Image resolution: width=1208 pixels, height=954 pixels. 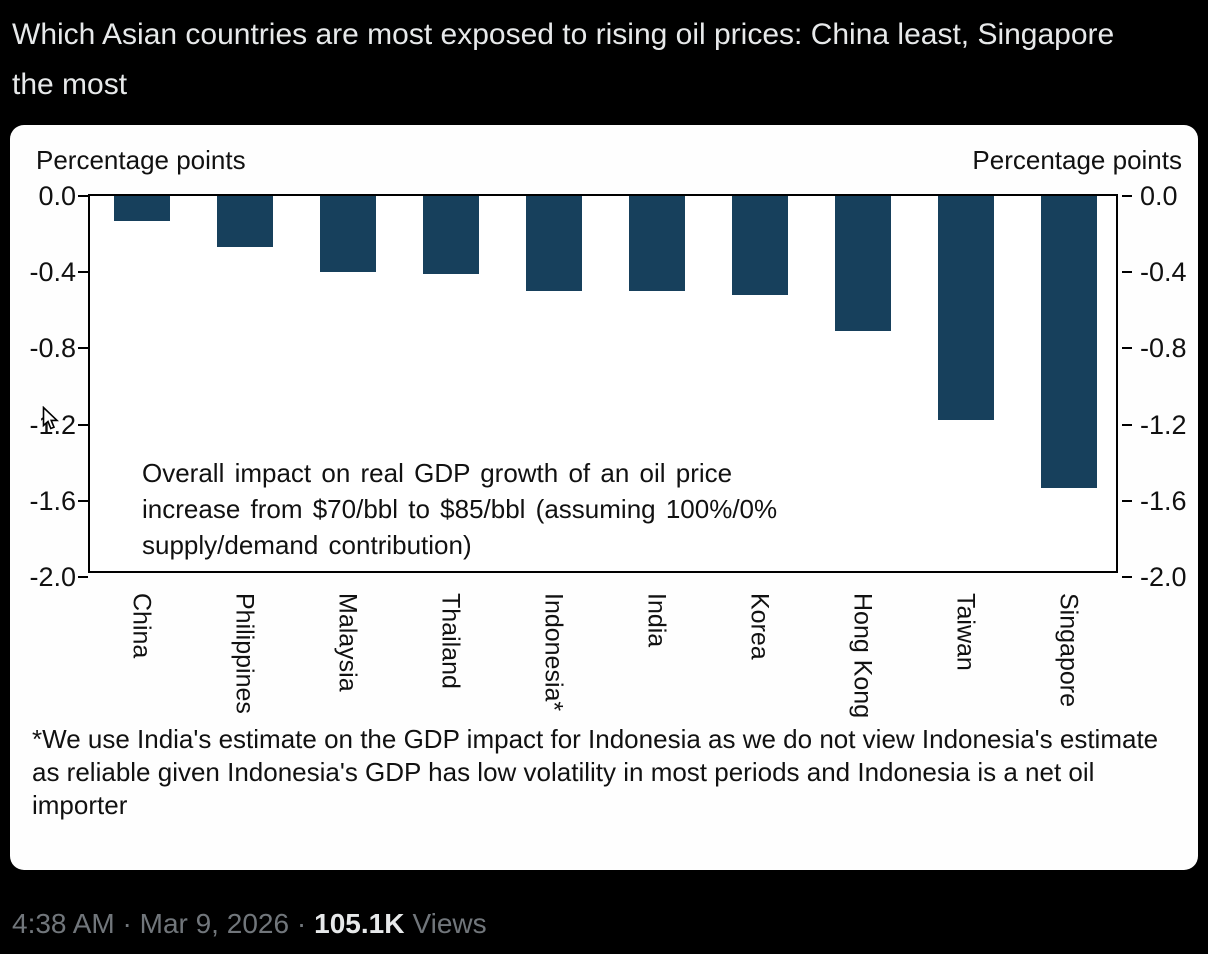 What do you see at coordinates (759, 245) in the screenshot?
I see `bar-korea` at bounding box center [759, 245].